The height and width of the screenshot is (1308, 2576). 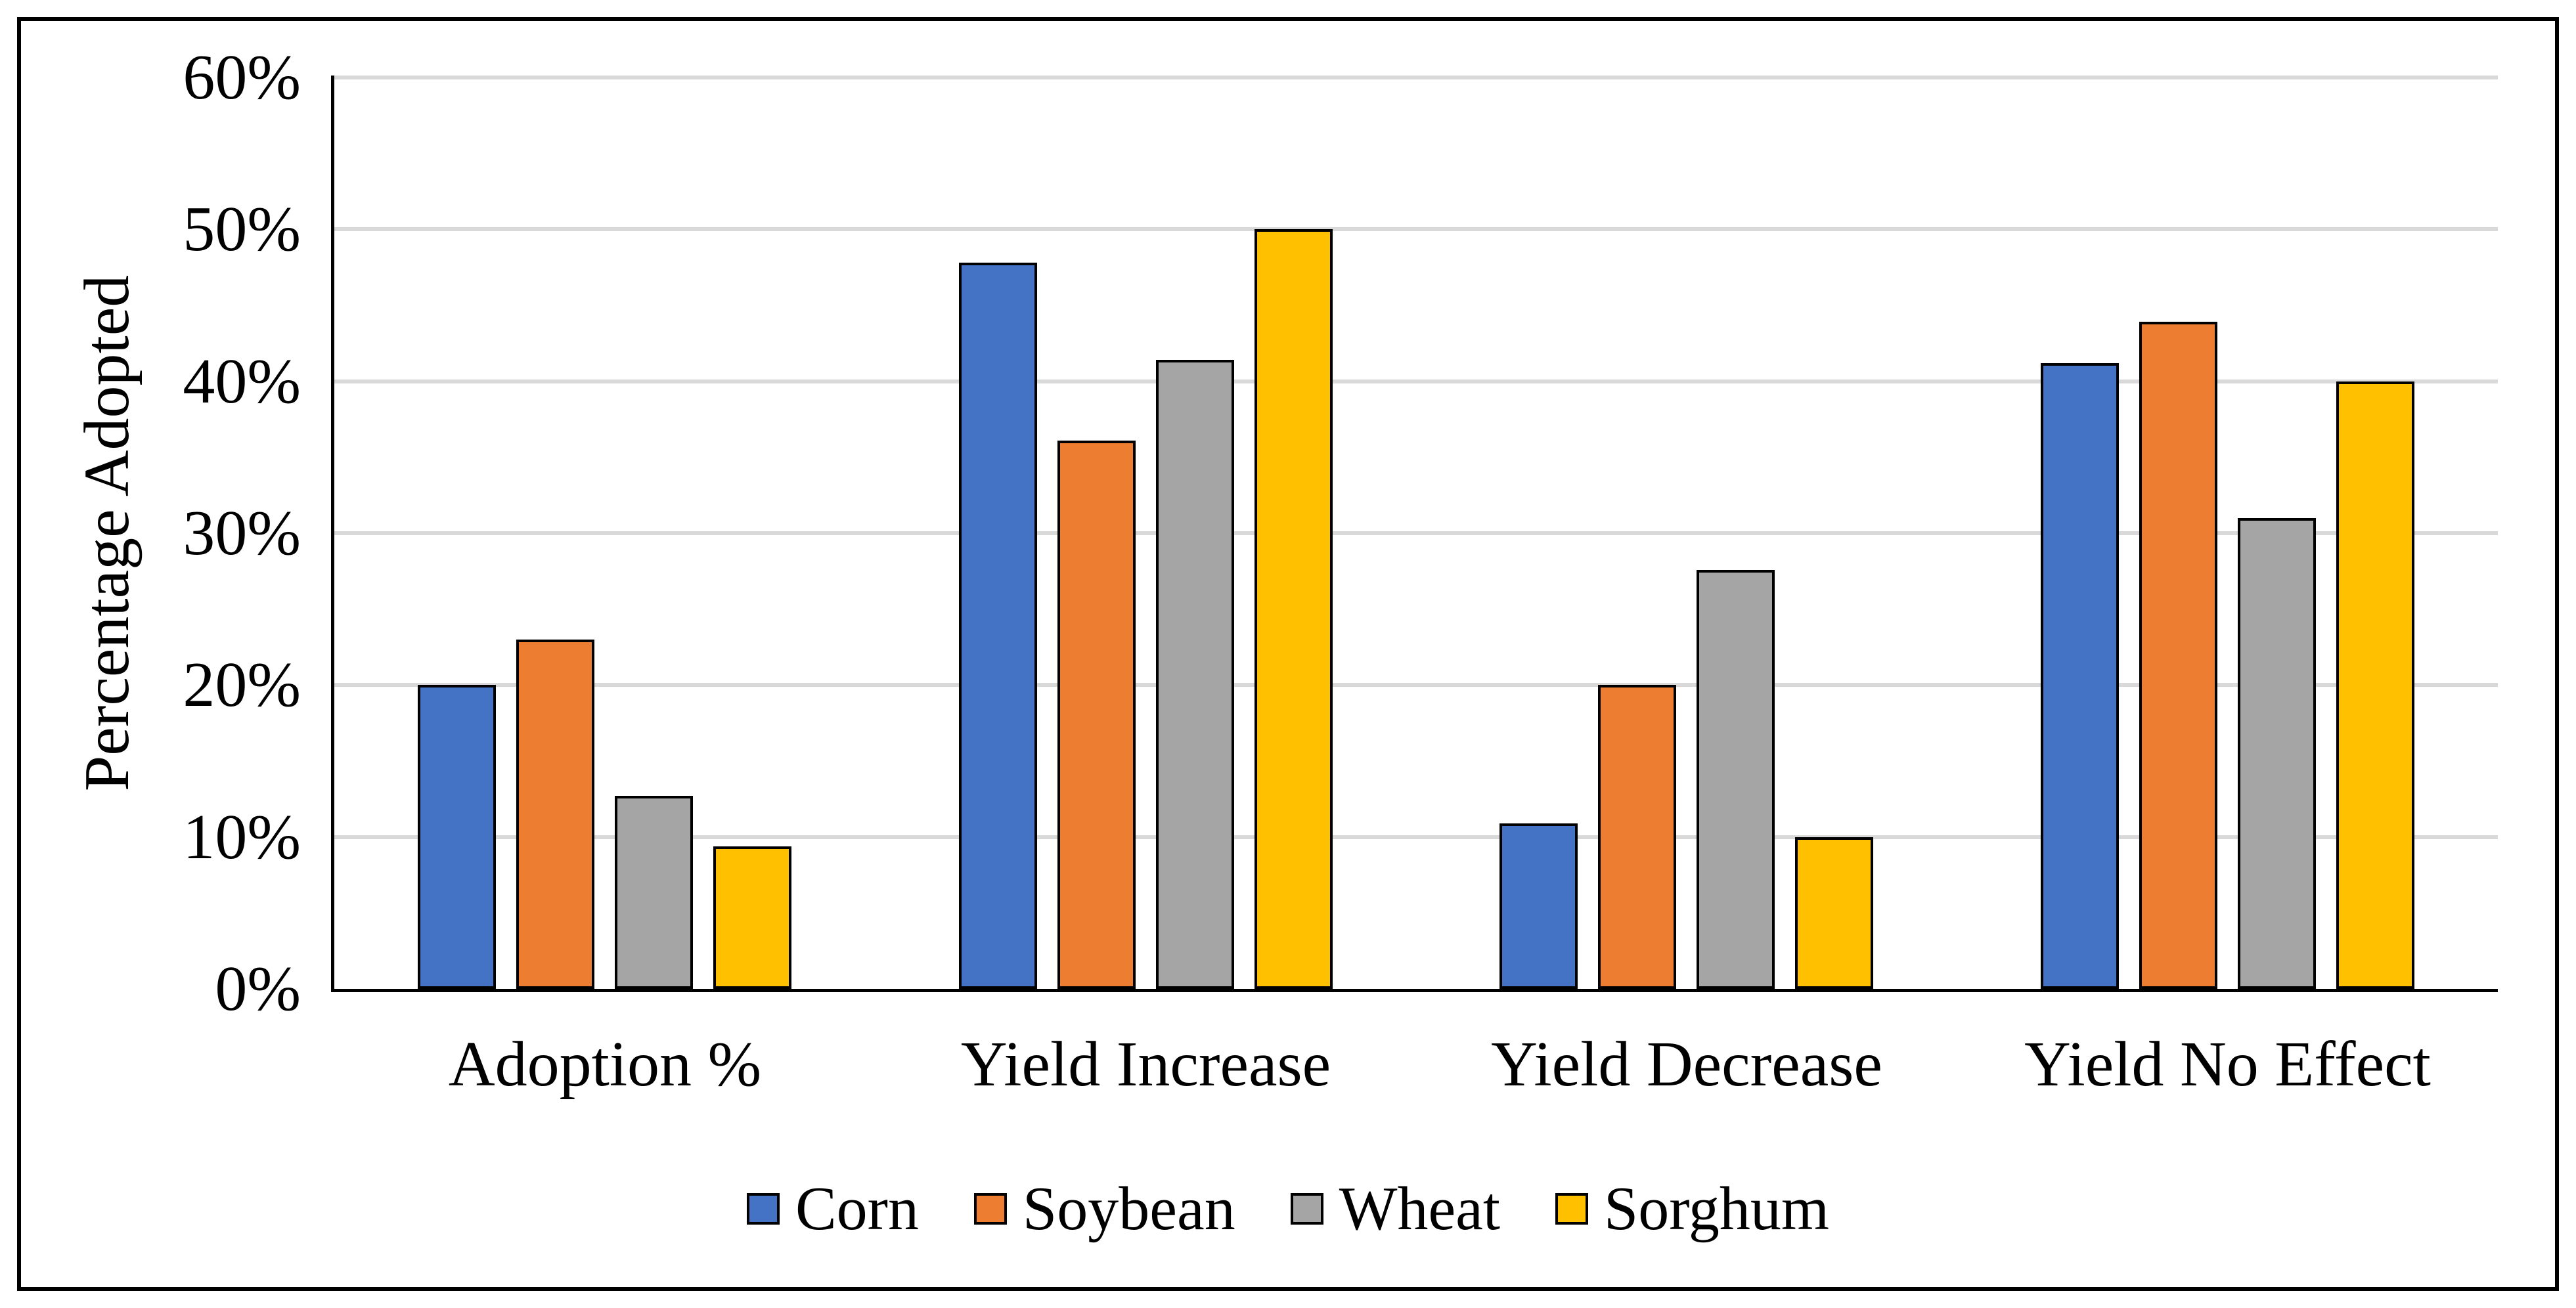 What do you see at coordinates (997, 626) in the screenshot?
I see `bar-corn-yield-increase` at bounding box center [997, 626].